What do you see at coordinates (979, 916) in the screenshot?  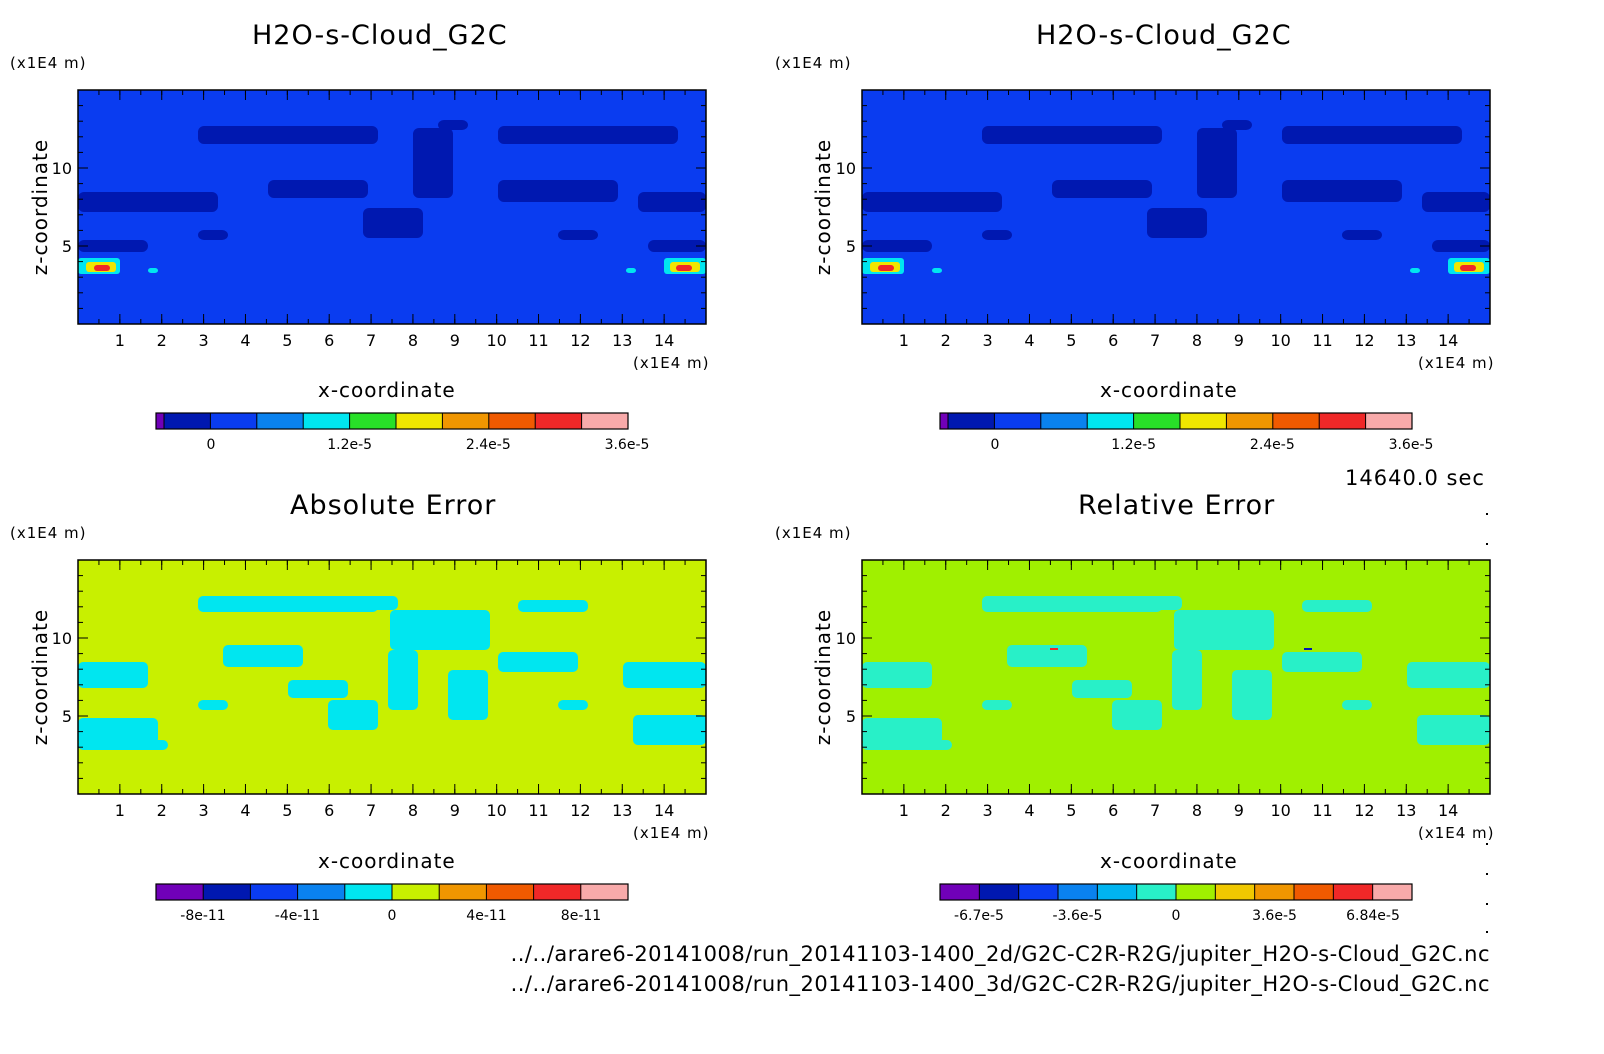 I see `colorbar-label: -6.7e-5` at bounding box center [979, 916].